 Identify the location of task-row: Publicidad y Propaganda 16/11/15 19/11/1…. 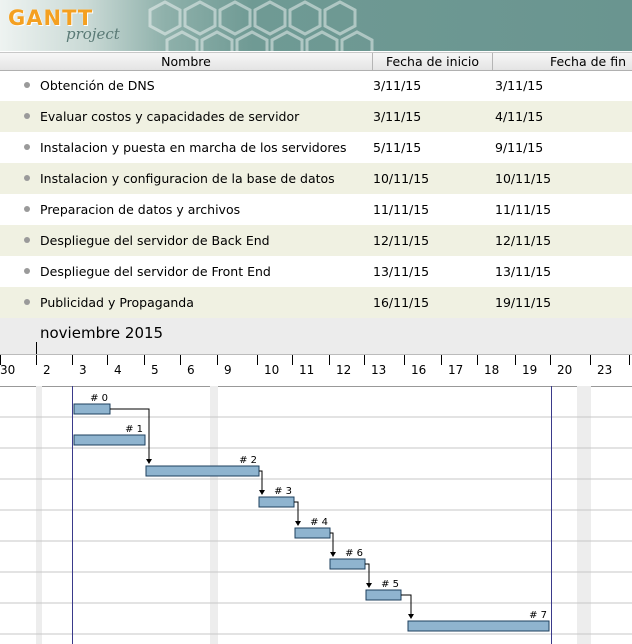
(316, 302).